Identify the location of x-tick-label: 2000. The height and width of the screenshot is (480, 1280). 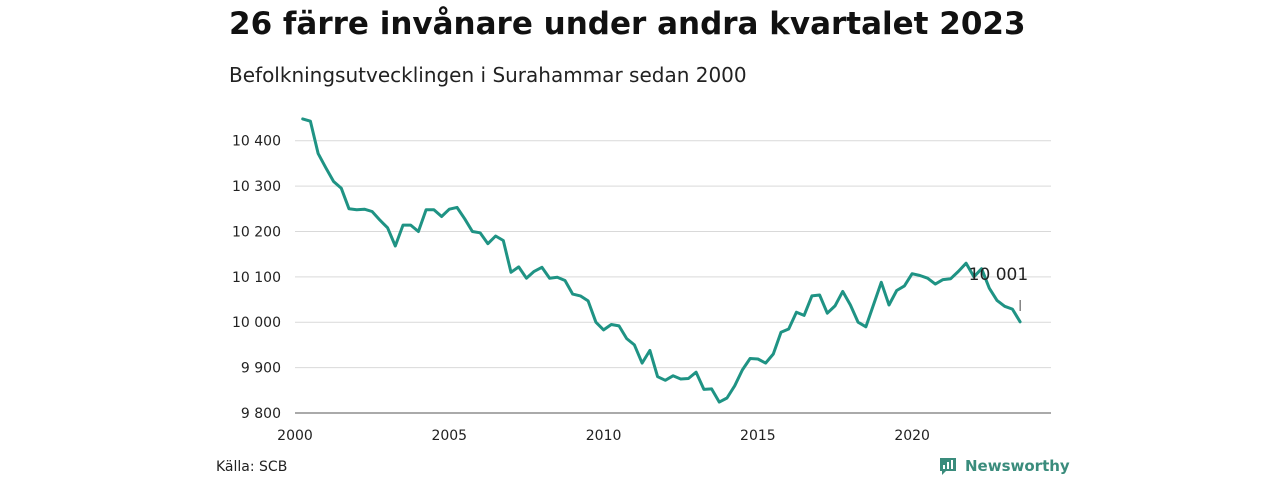
(295, 436).